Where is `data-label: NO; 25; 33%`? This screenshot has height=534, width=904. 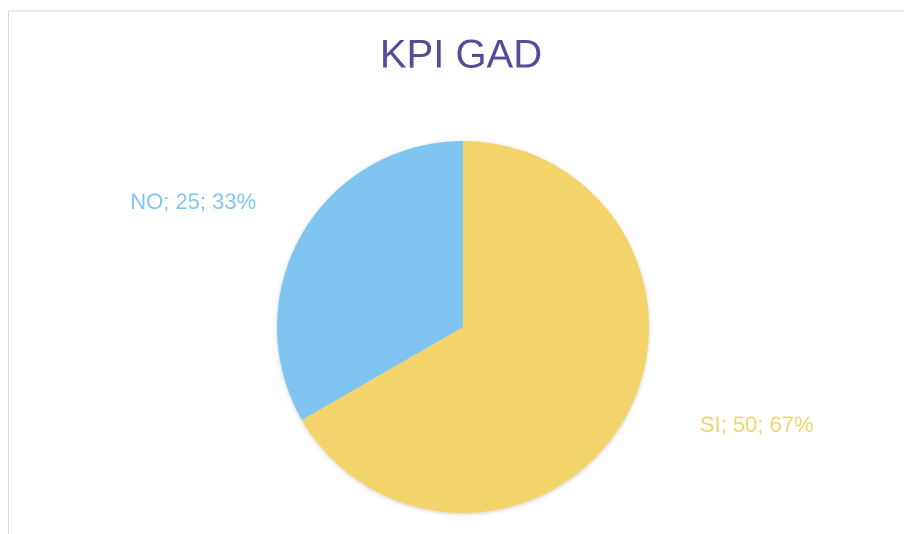
data-label: NO; 25; 33% is located at coordinates (193, 201).